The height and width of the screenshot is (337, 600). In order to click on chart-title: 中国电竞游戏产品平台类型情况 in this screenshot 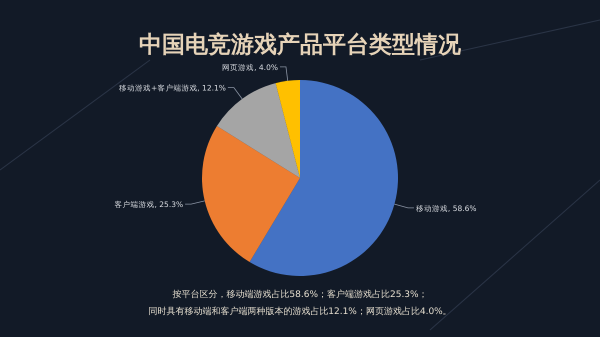, I will do `click(300, 45)`.